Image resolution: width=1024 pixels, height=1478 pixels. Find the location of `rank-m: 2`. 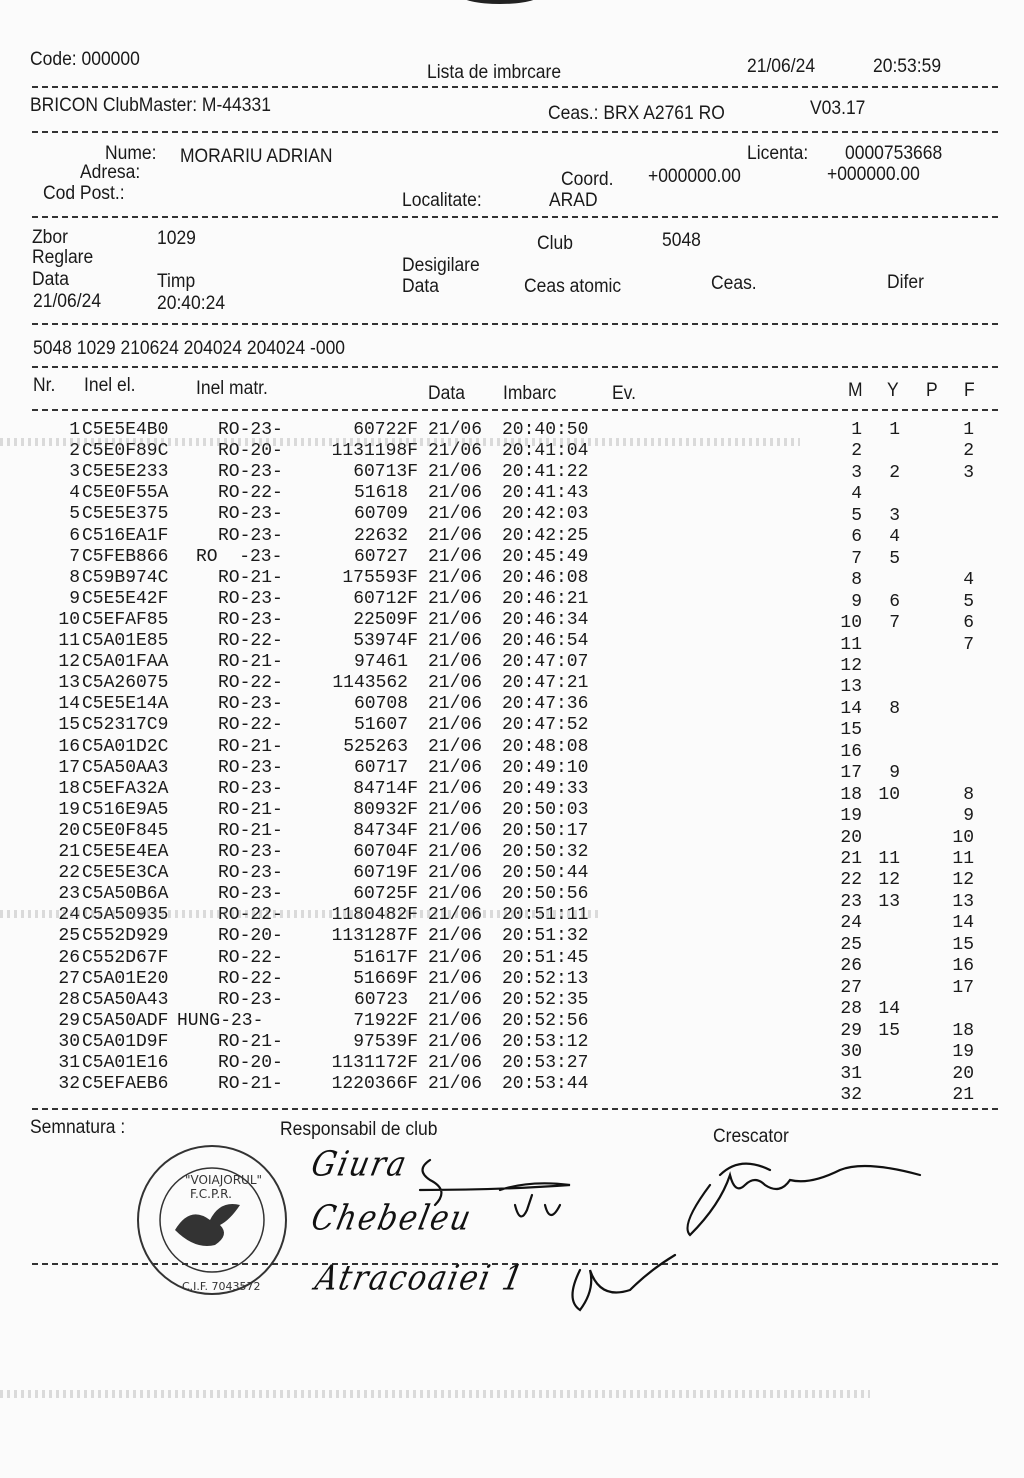

rank-m: 2 is located at coordinates (856, 451).